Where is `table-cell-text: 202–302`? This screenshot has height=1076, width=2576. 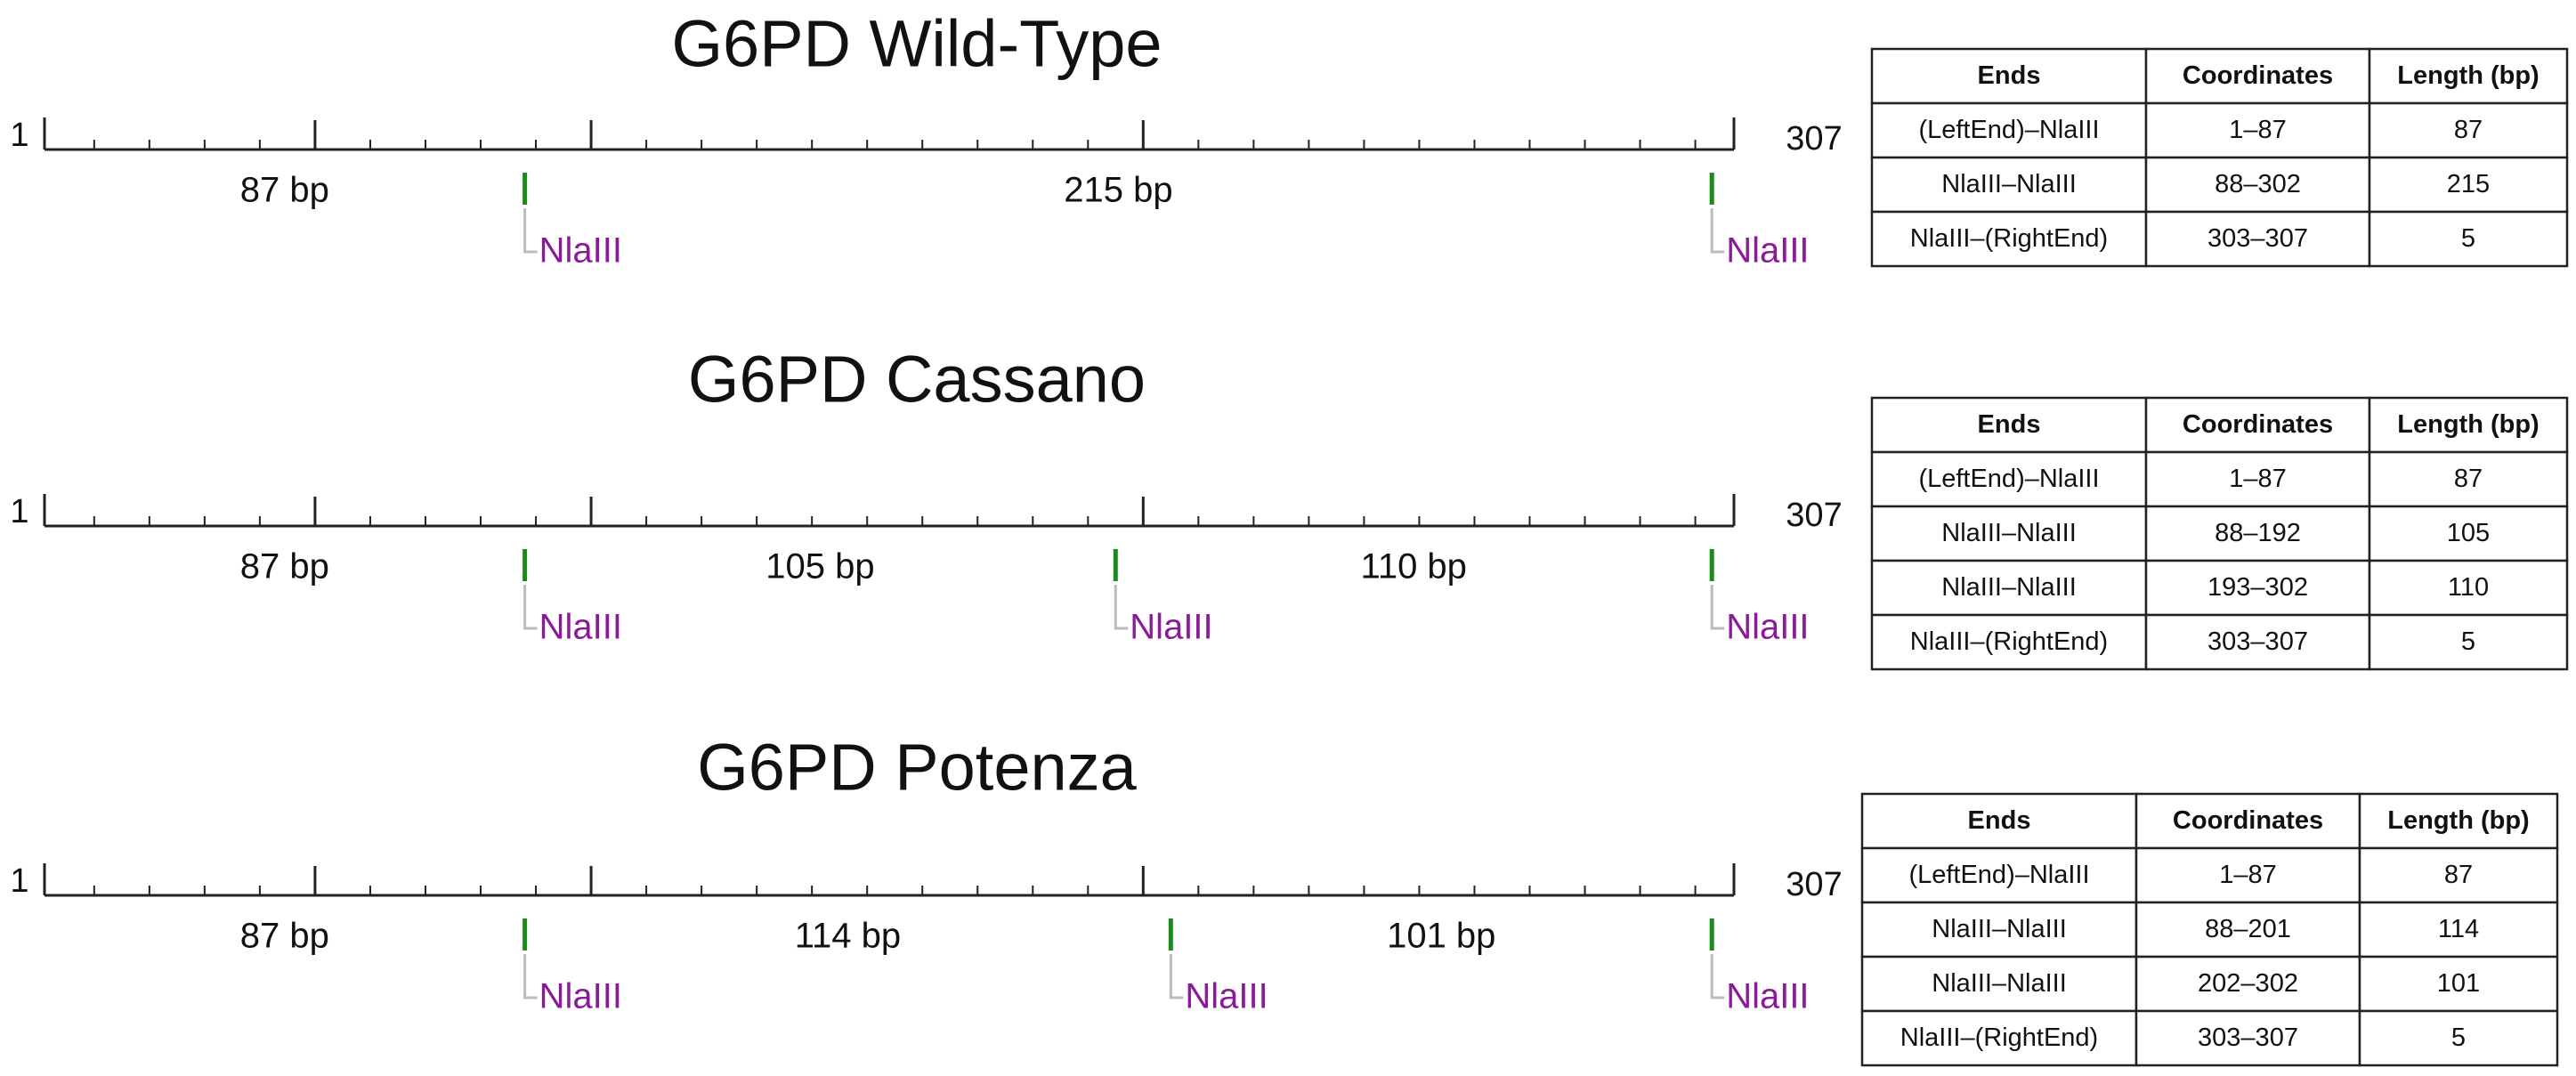 table-cell-text: 202–302 is located at coordinates (2248, 983).